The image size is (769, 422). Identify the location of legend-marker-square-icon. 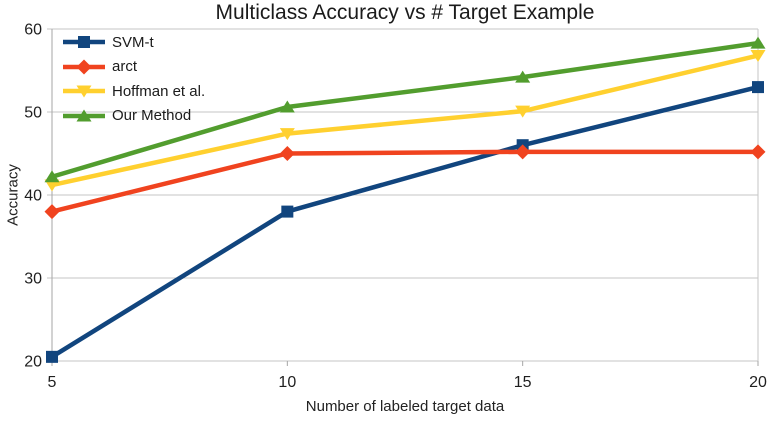
(84, 42).